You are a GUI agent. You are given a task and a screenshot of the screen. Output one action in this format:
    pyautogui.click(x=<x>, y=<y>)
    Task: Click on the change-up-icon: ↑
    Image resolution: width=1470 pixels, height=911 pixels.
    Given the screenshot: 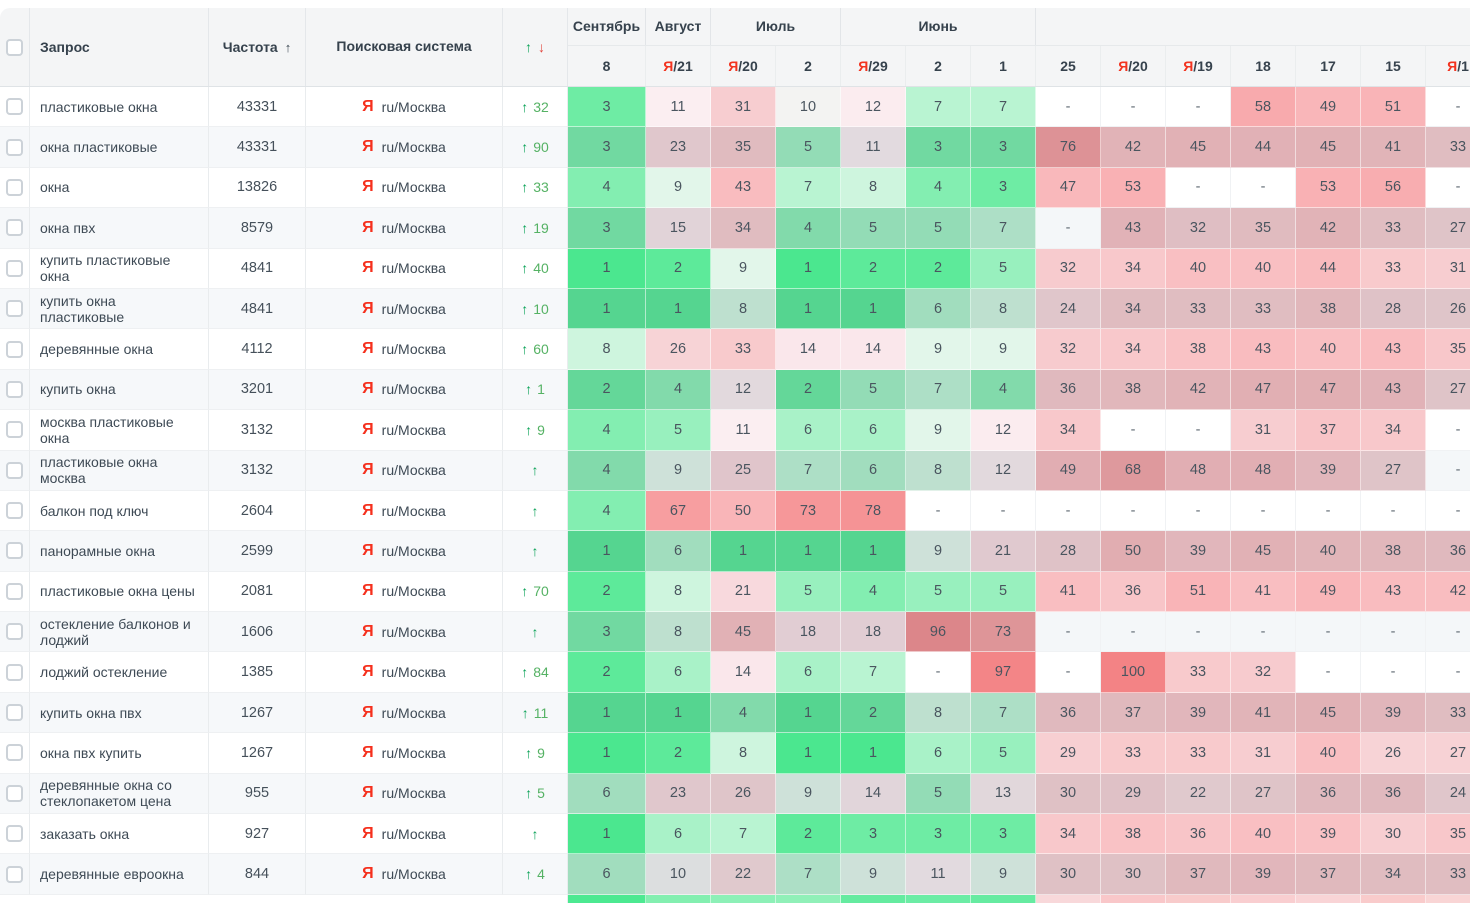 What is the action you would take?
    pyautogui.click(x=525, y=308)
    